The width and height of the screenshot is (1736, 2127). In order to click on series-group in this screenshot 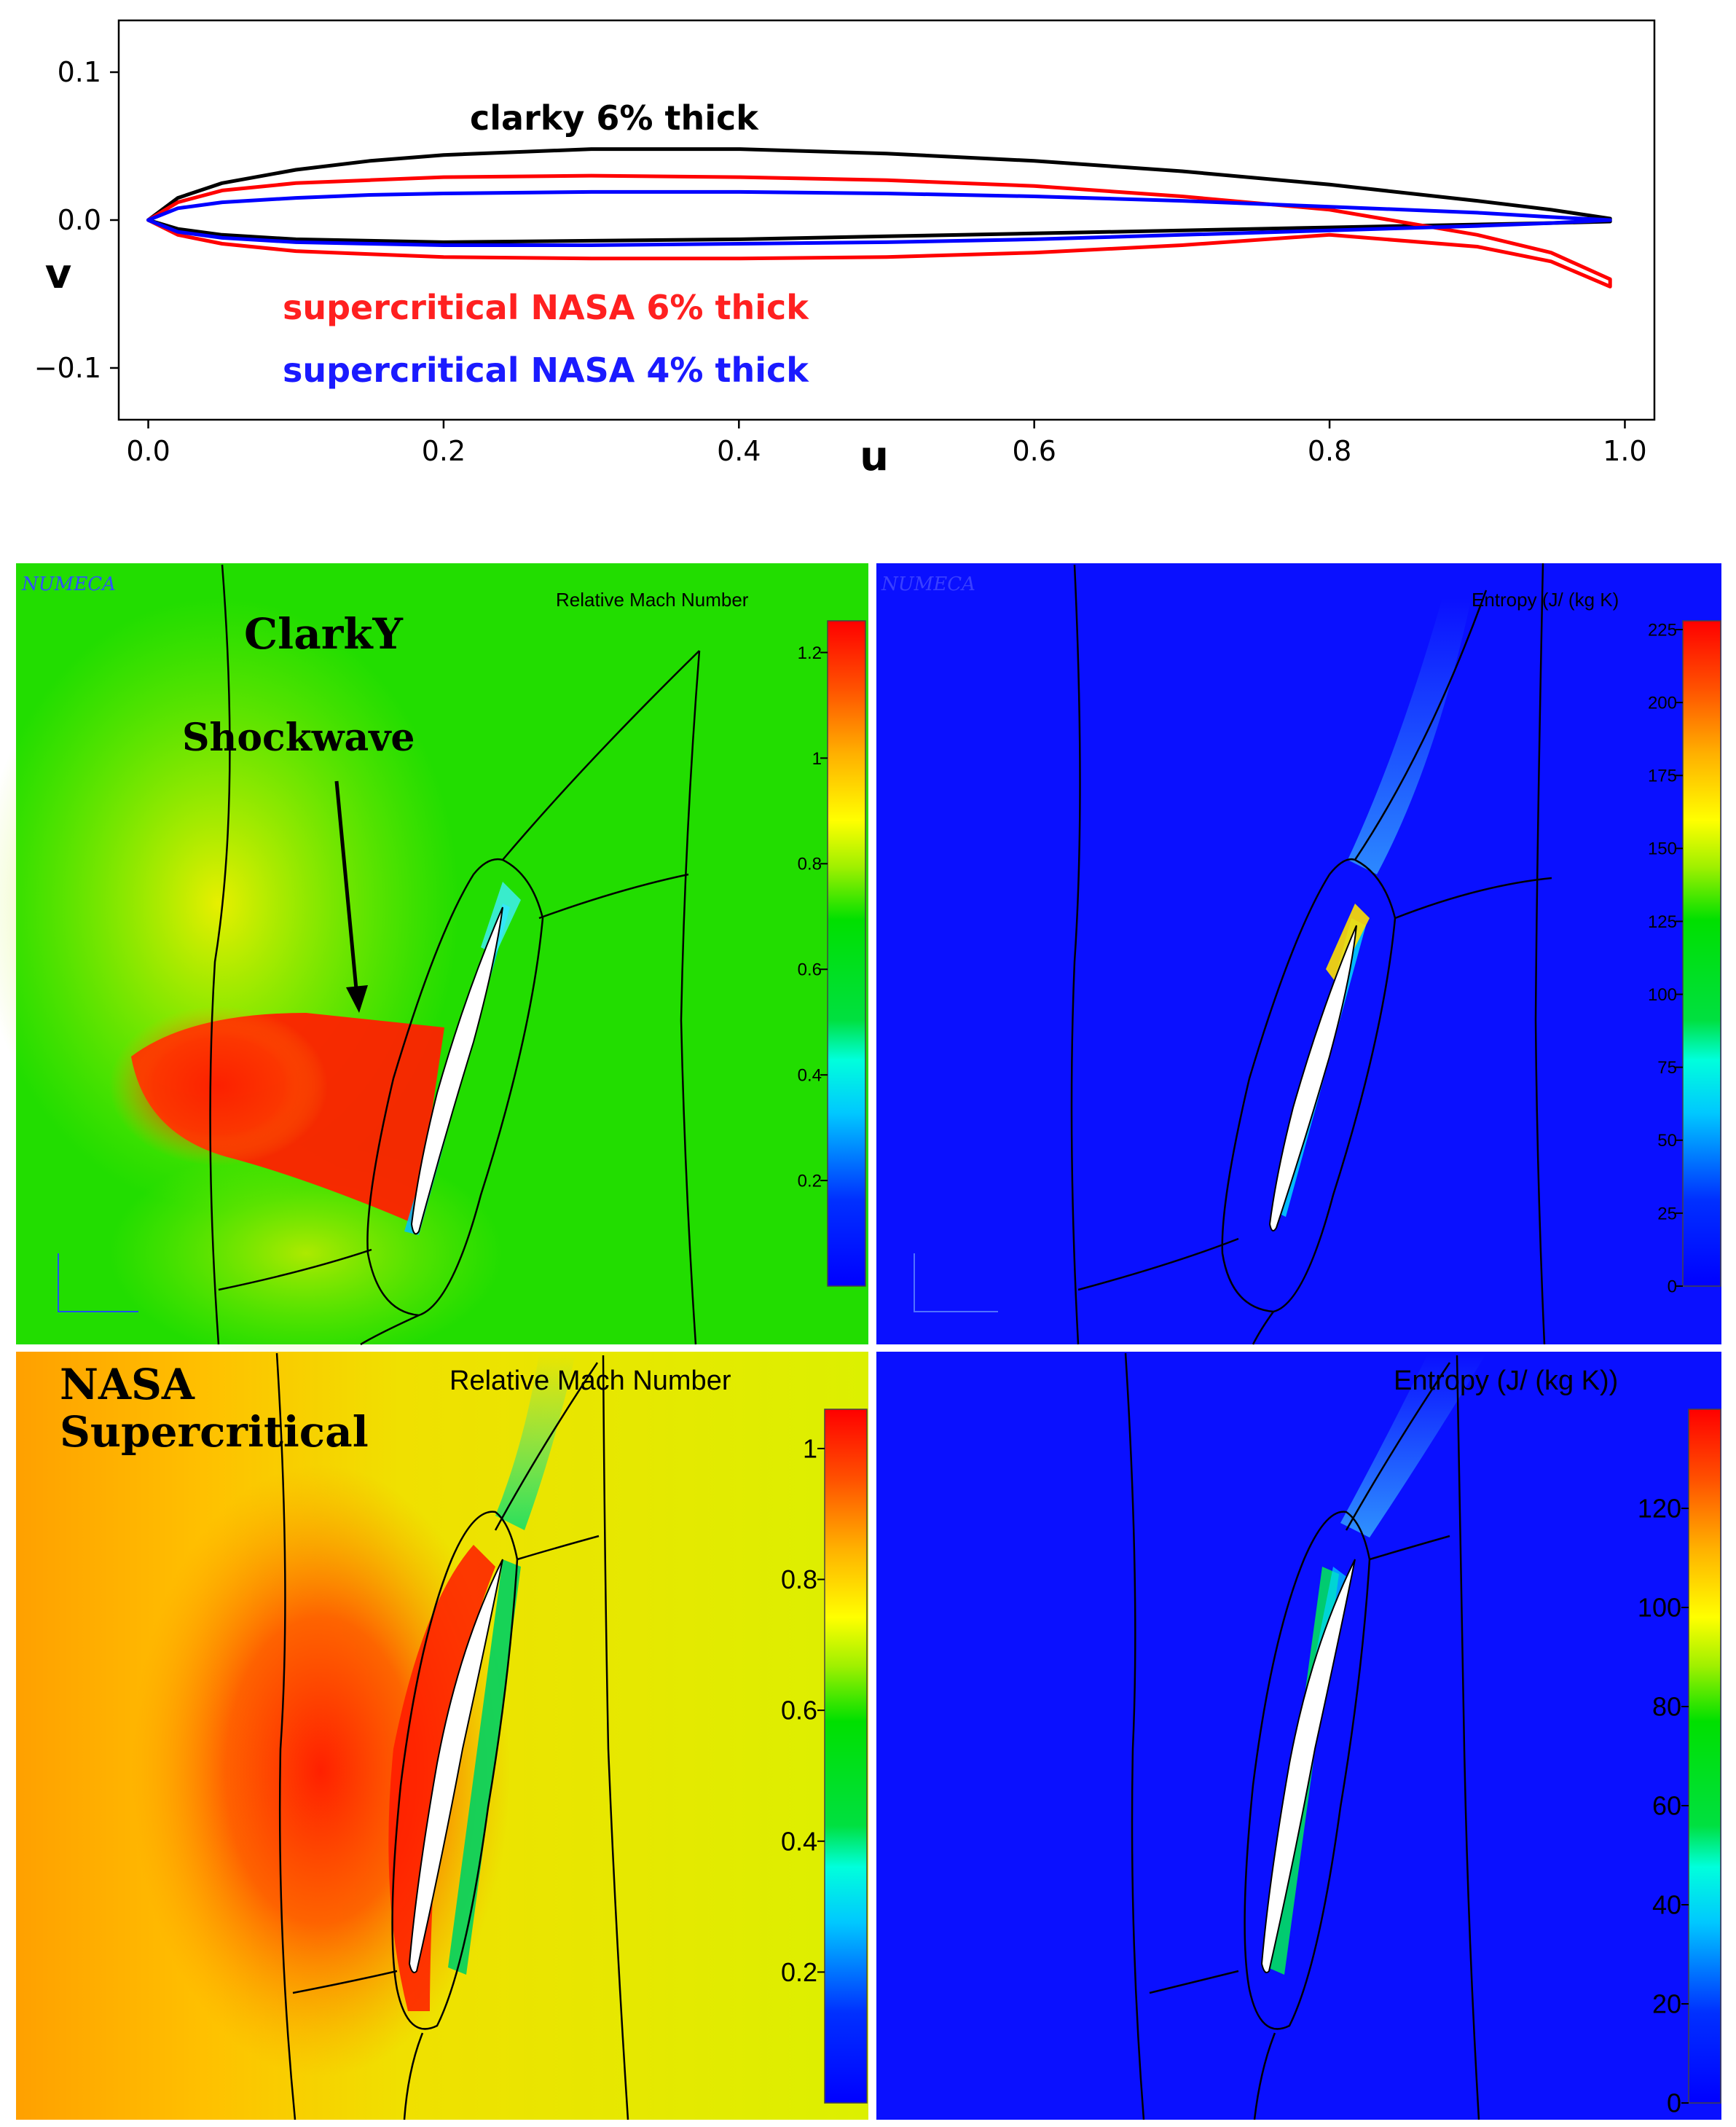, I will do `click(879, 218)`.